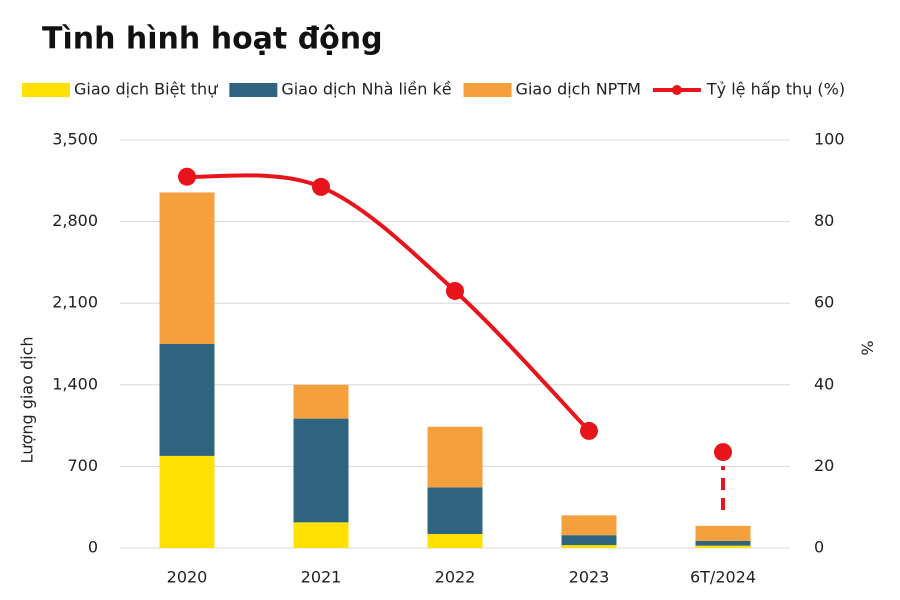 This screenshot has width=900, height=600. Describe the element at coordinates (75, 302) in the screenshot. I see `y-tick-label: 2,100` at that location.